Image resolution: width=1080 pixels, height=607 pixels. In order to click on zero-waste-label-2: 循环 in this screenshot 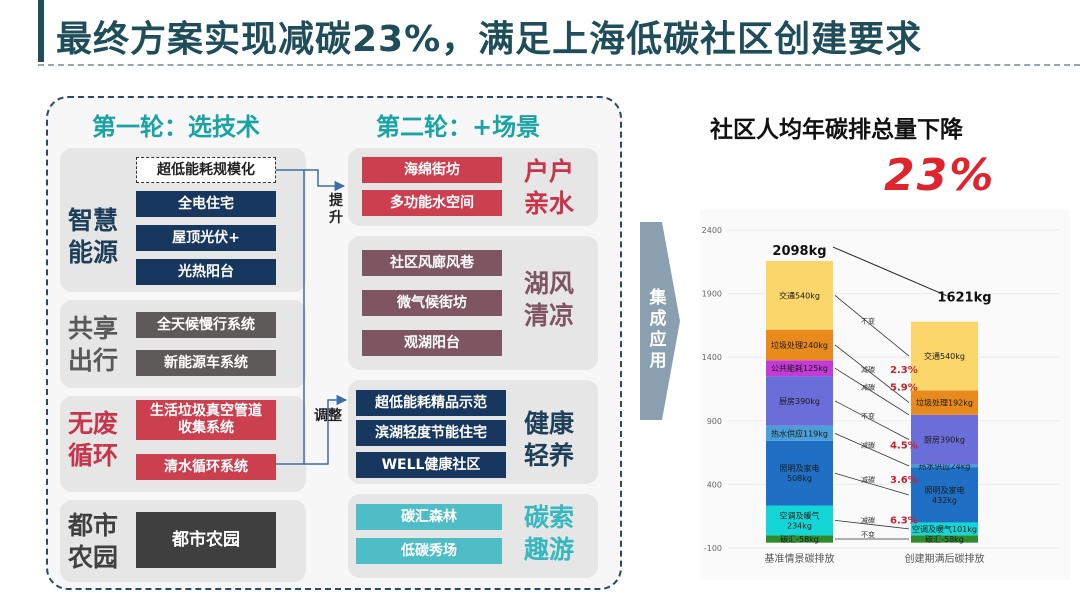, I will do `click(93, 455)`.